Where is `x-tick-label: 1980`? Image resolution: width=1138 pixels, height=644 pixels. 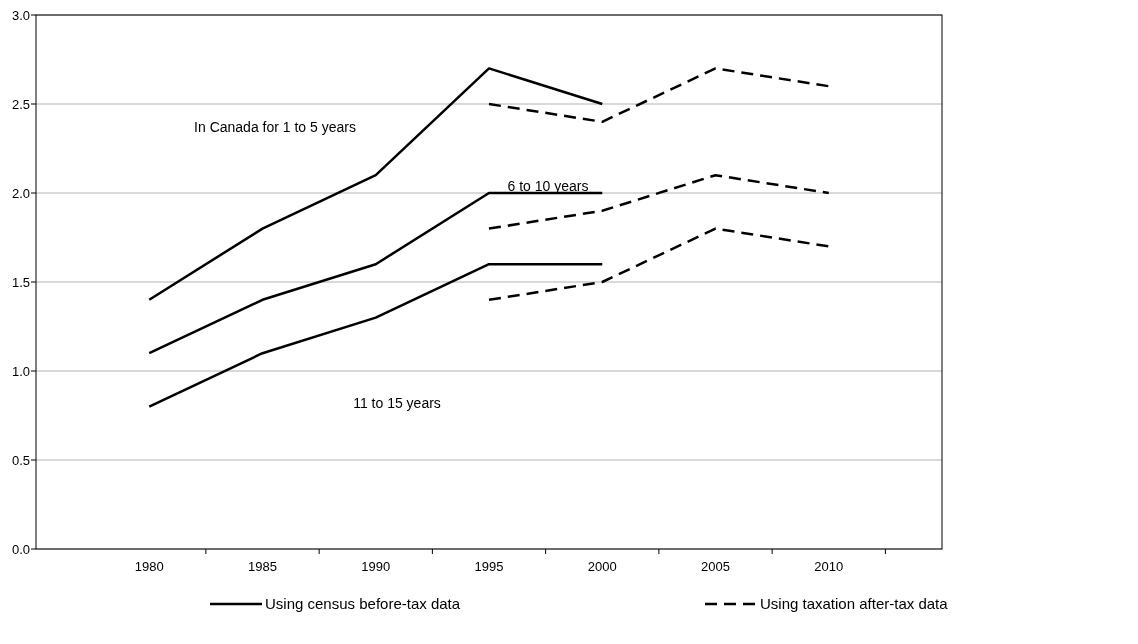
x-tick-label: 1980 is located at coordinates (149, 566).